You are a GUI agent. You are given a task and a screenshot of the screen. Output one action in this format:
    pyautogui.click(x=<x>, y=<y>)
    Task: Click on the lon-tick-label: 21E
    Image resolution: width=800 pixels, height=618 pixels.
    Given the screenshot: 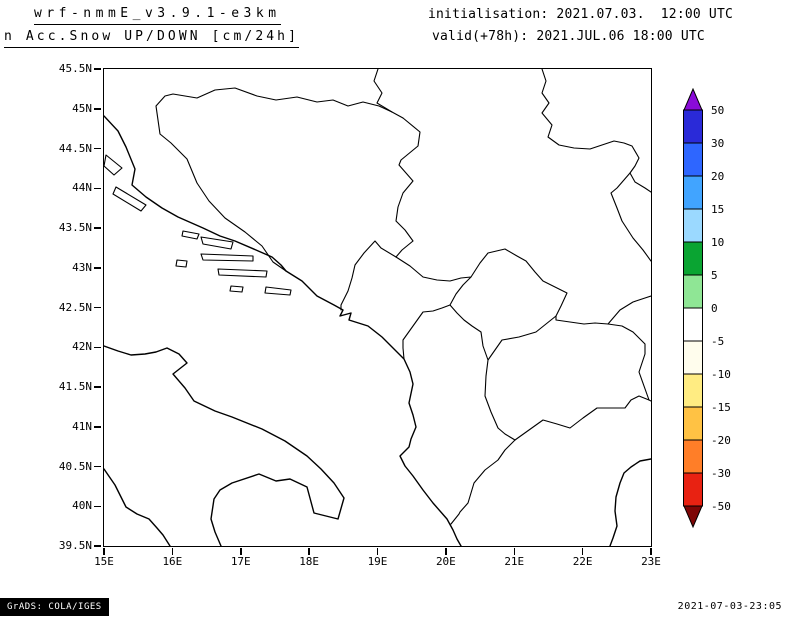 What is the action you would take?
    pyautogui.click(x=514, y=561)
    